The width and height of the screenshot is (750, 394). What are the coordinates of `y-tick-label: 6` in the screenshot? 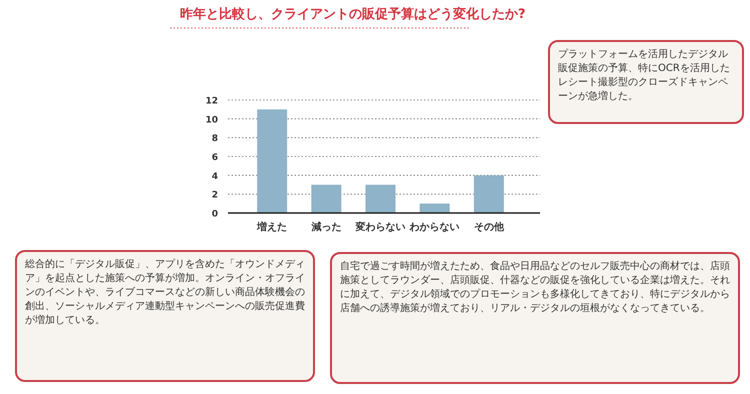 It's located at (215, 158).